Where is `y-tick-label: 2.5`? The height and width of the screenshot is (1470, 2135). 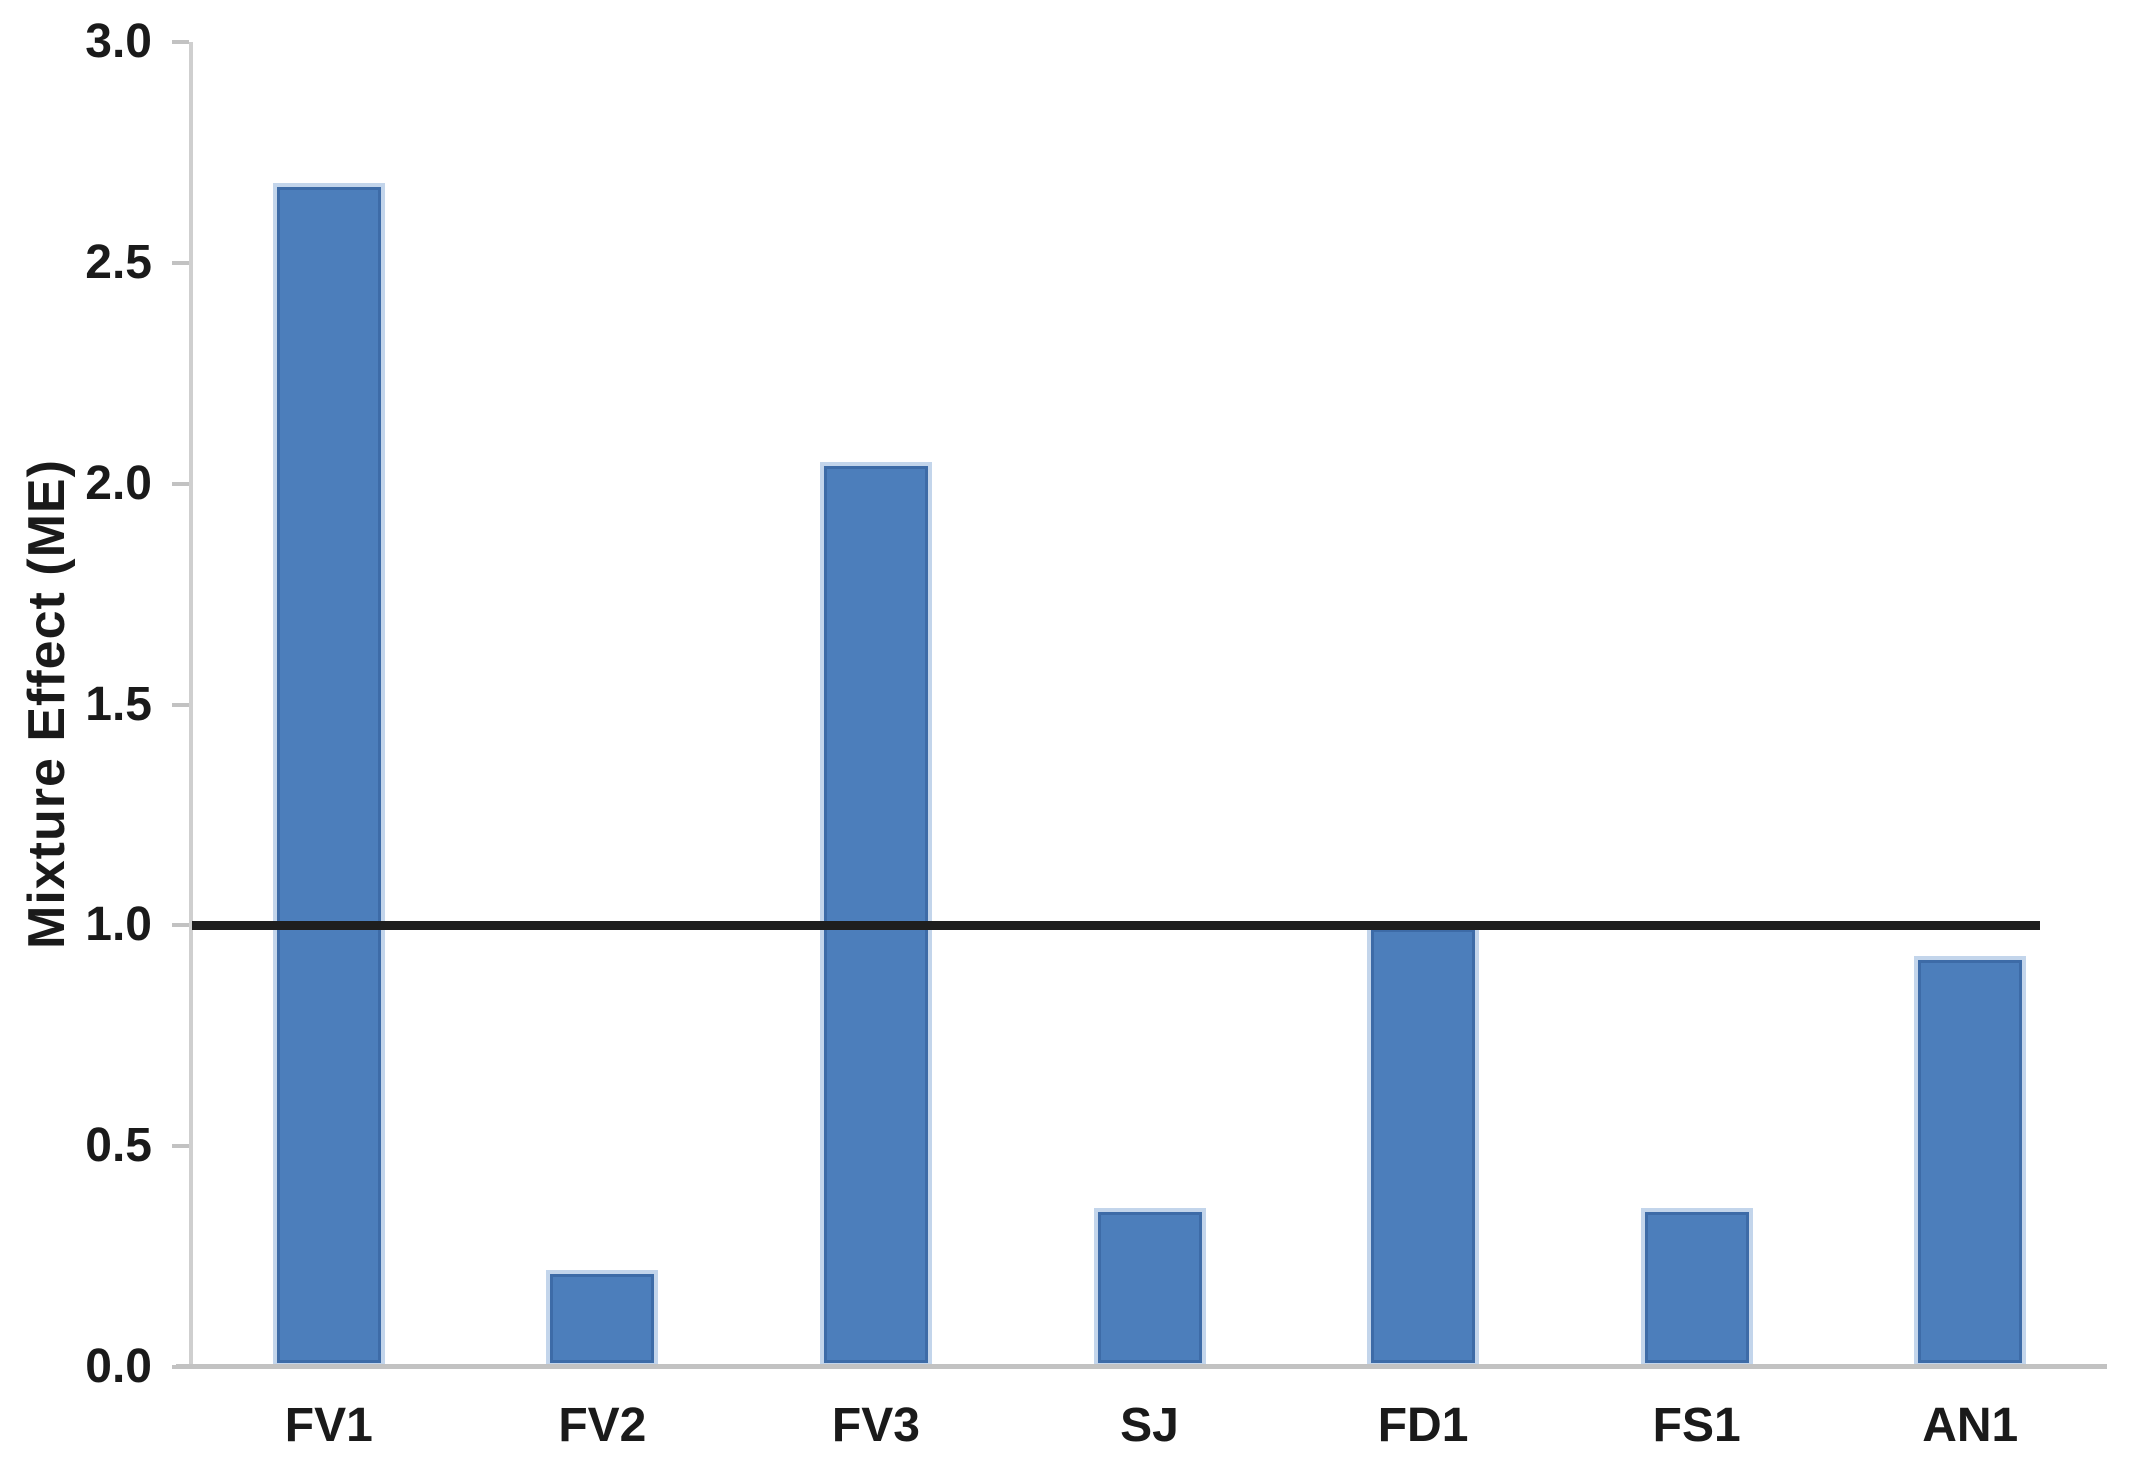 y-tick-label: 2.5 is located at coordinates (118, 262).